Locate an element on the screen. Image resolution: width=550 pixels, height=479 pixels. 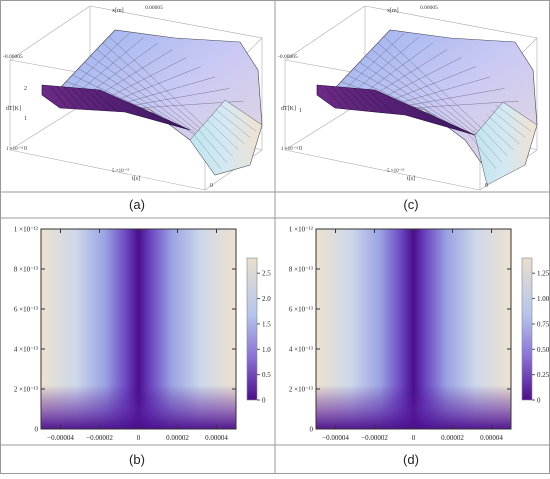
colorbar-tick-label: 0.5 is located at coordinates (266, 375).